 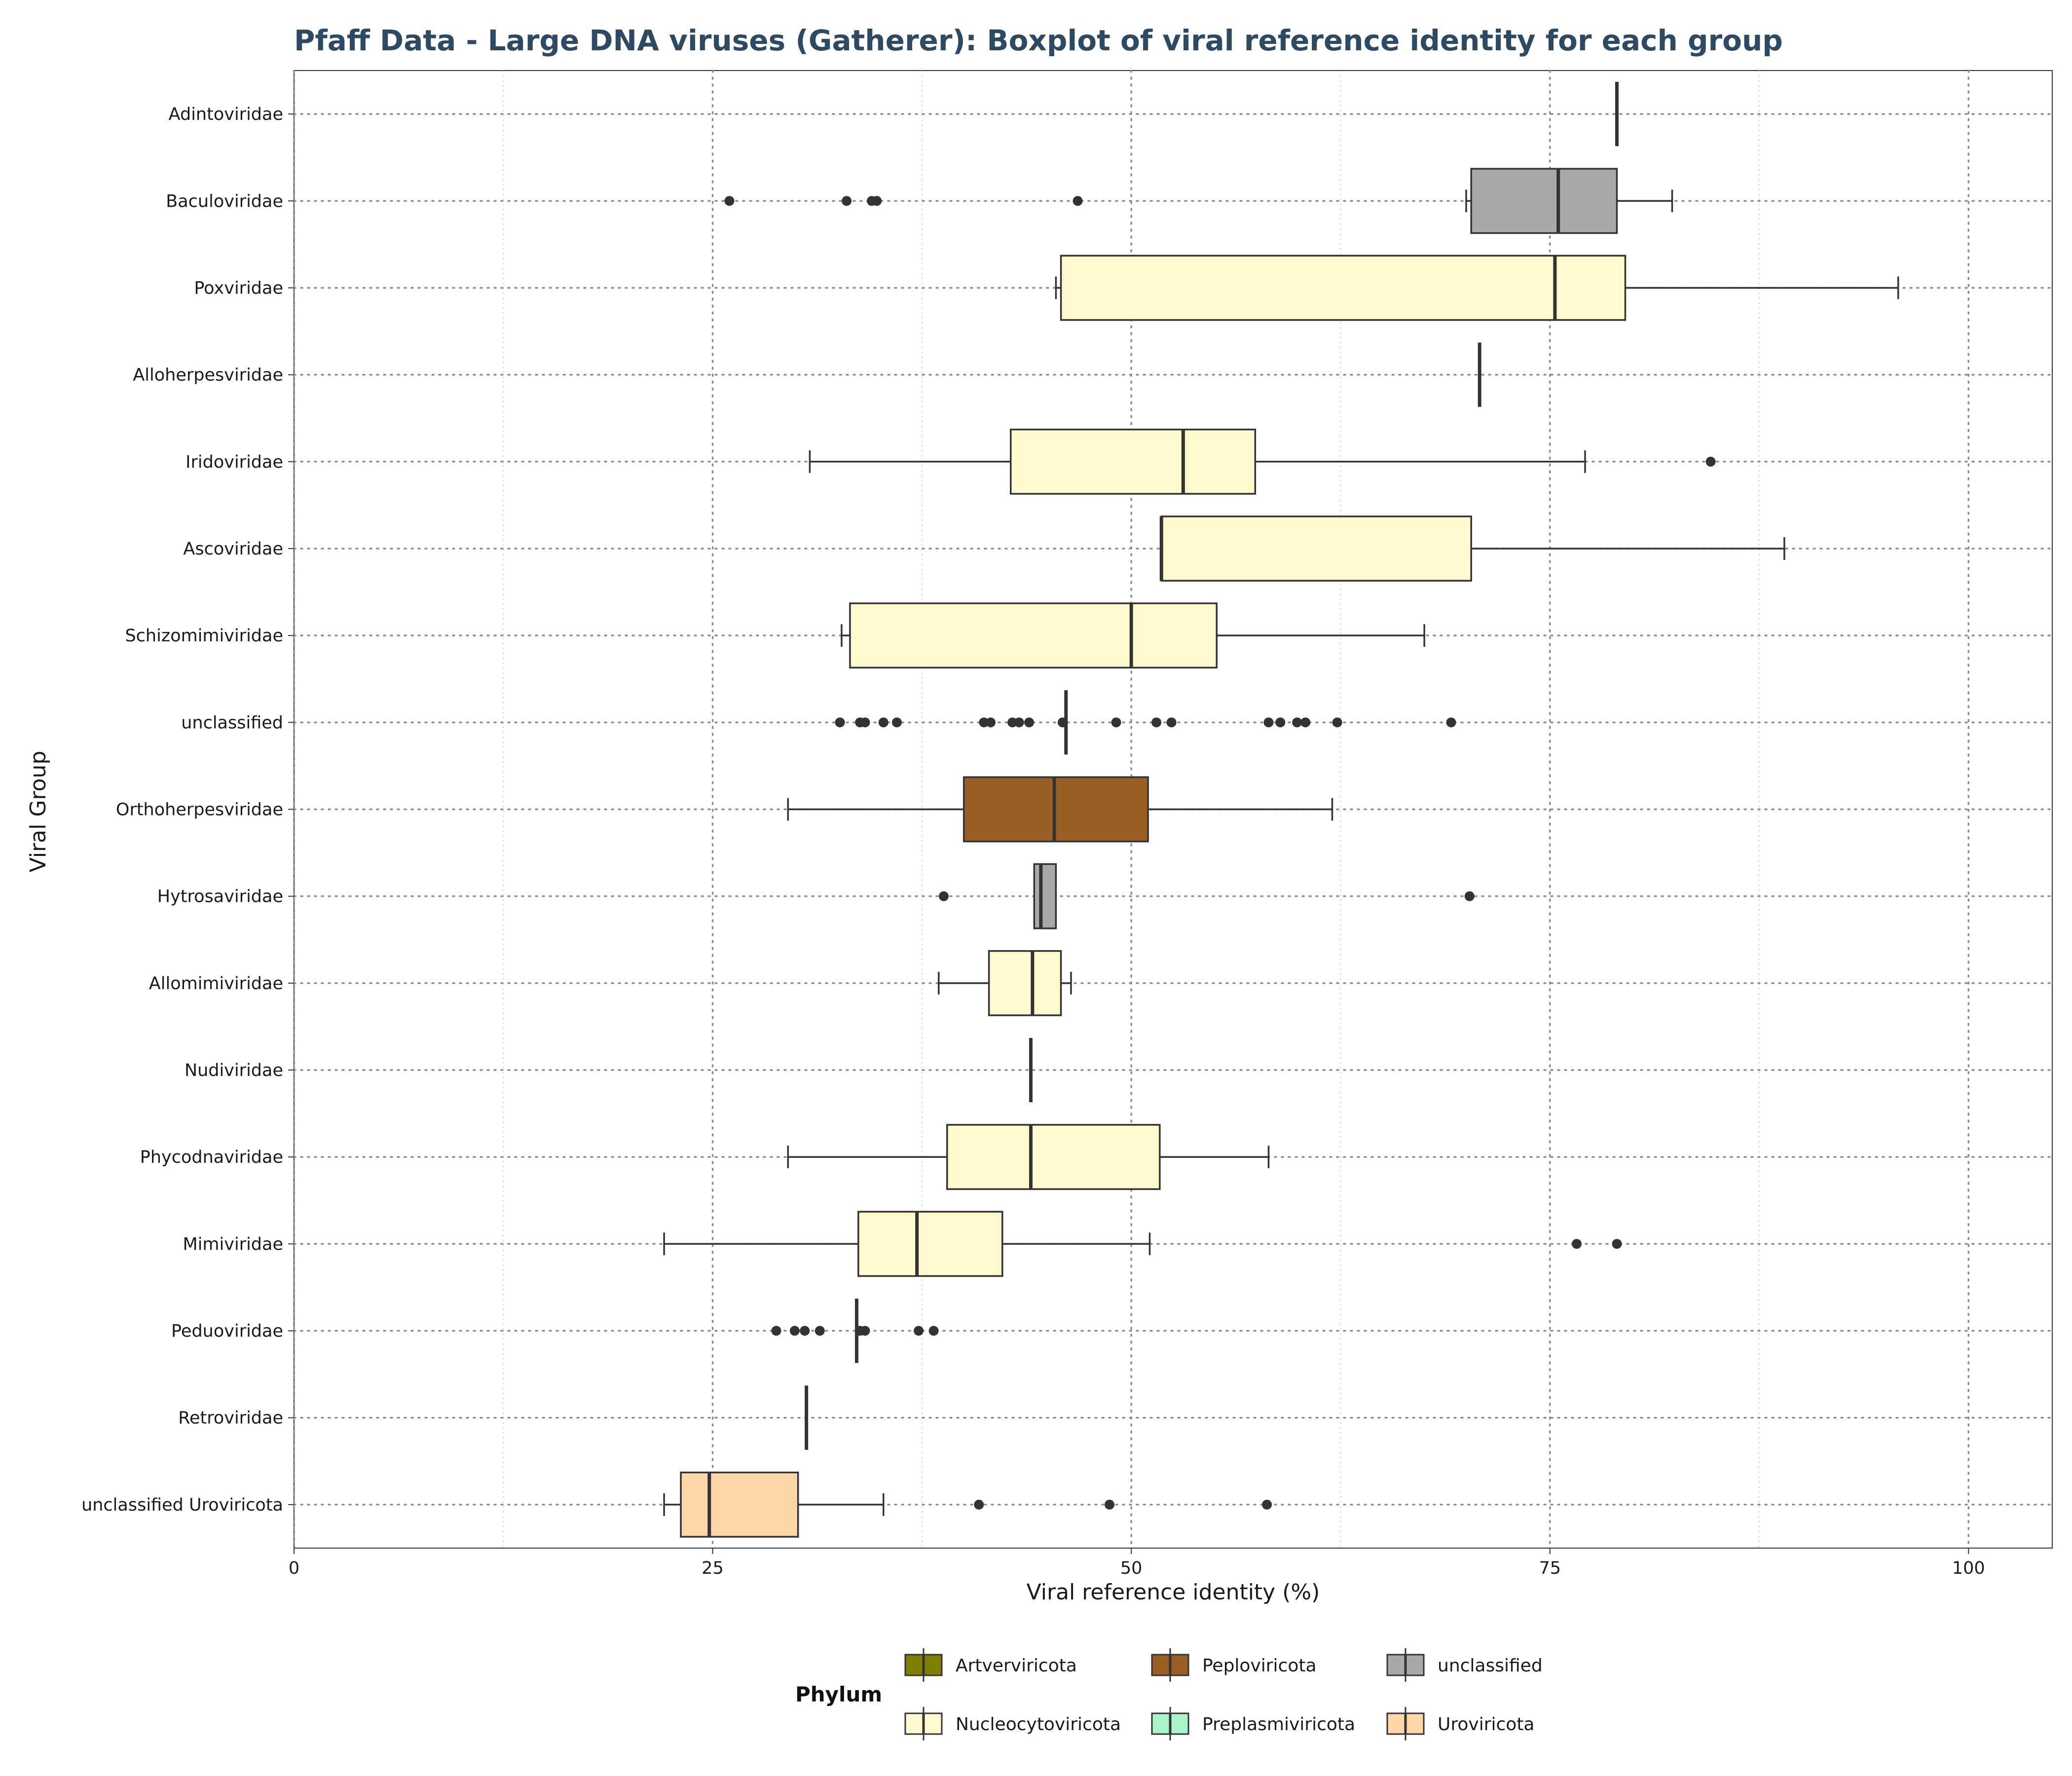 I want to click on y-tick-label: Schizomimiviridae, so click(x=204, y=636).